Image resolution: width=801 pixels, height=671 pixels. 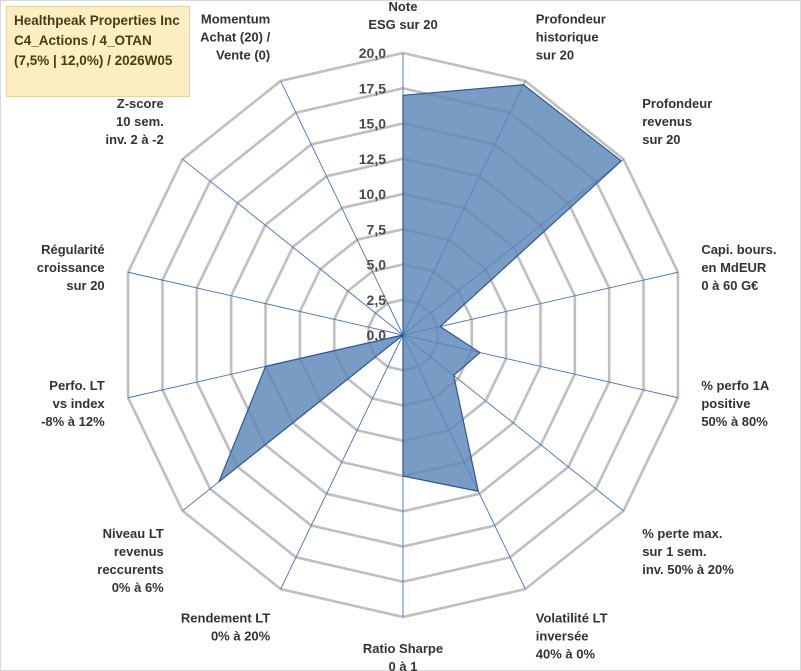 What do you see at coordinates (682, 533) in the screenshot?
I see `axis-label: % perte max.` at bounding box center [682, 533].